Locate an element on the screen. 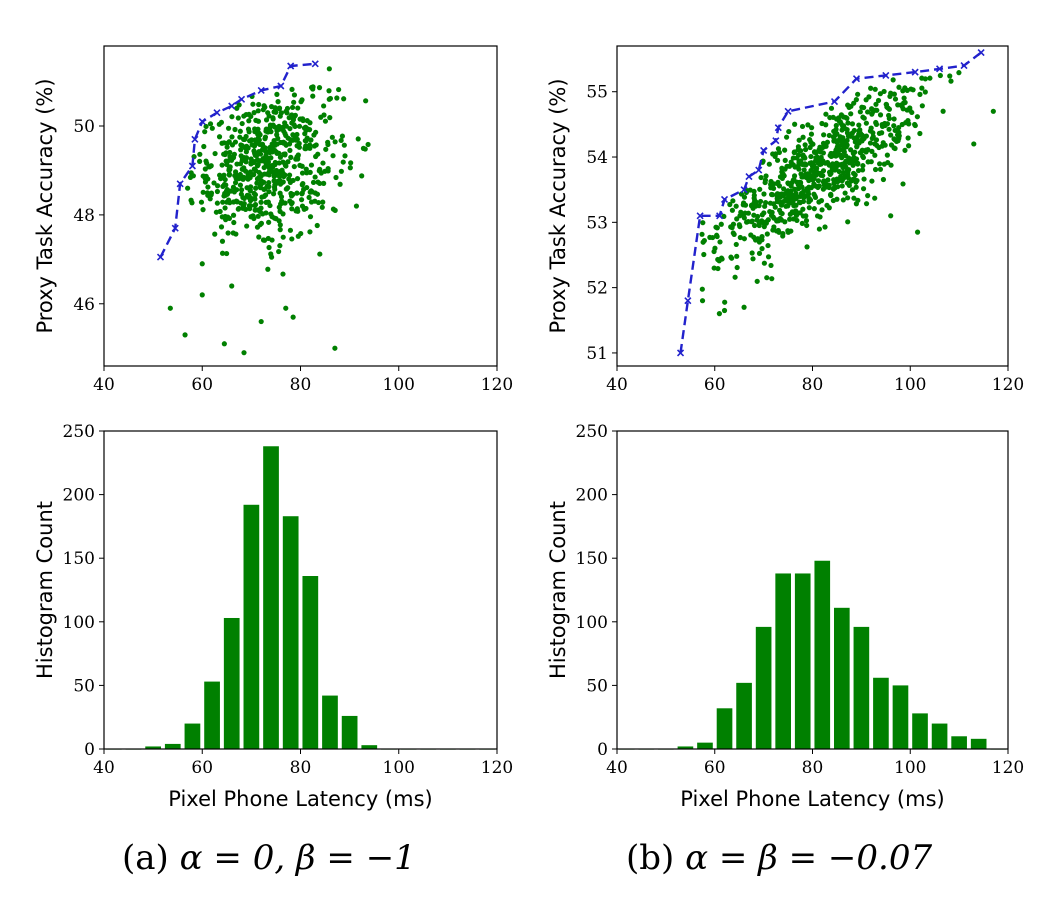 This screenshot has height=924, width=1062. scatter-b-ylabel: Proxy Task Accuracy (%) is located at coordinates (558, 205).